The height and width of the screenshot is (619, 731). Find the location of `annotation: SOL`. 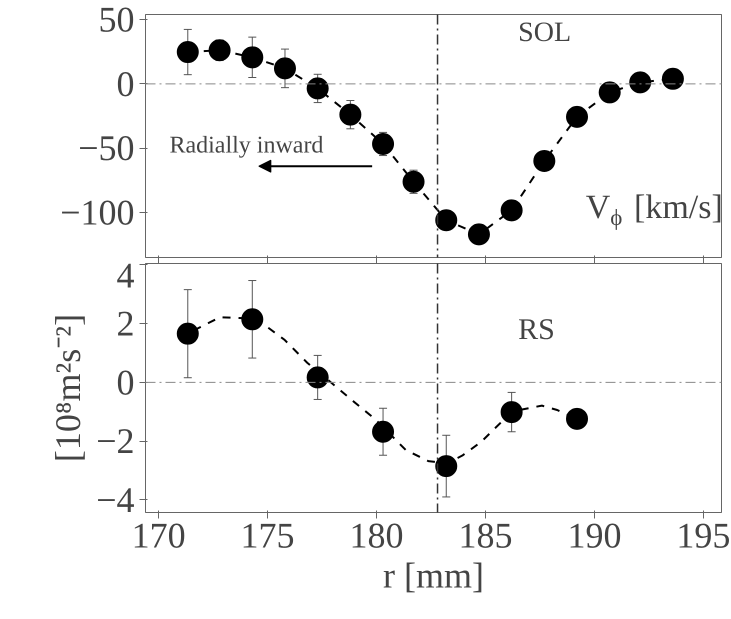

annotation: SOL is located at coordinates (545, 32).